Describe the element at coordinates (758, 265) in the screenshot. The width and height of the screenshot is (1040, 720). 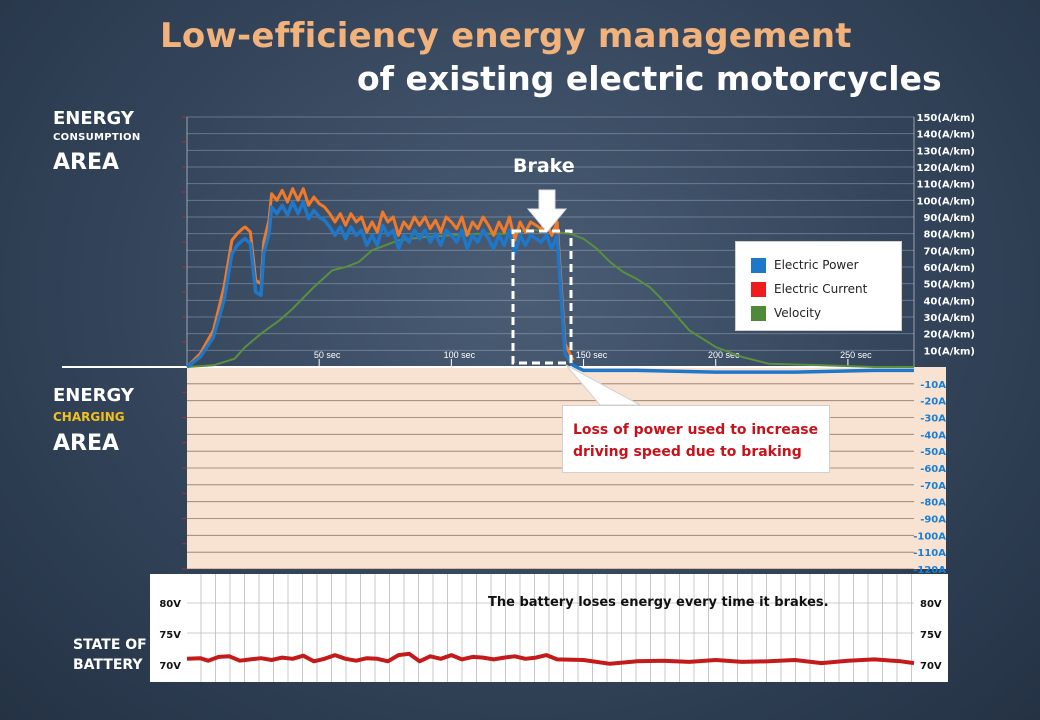
I see `legend-swatch-power` at that location.